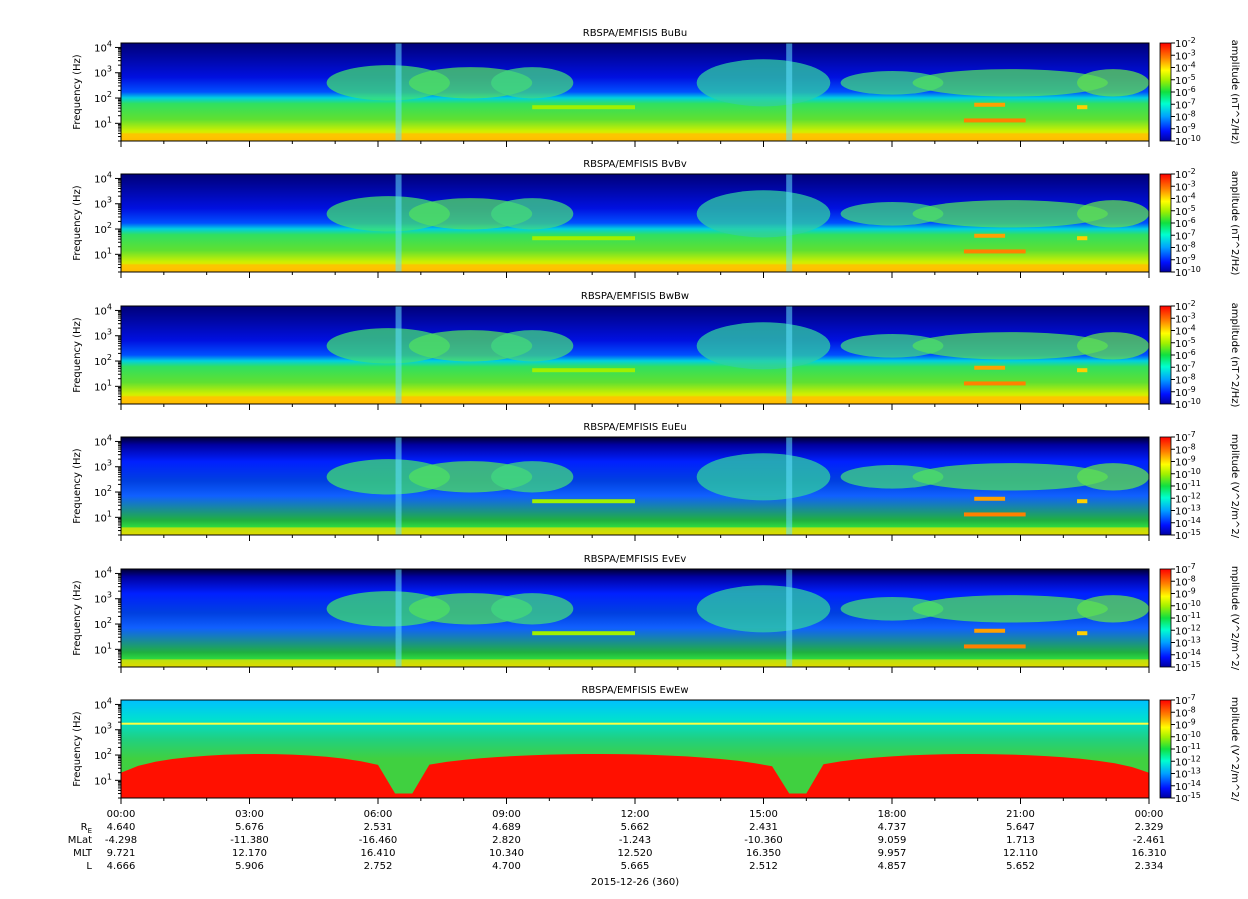 This screenshot has width=1248, height=899. I want to click on ephemeris-value: 9.059, so click(892, 840).